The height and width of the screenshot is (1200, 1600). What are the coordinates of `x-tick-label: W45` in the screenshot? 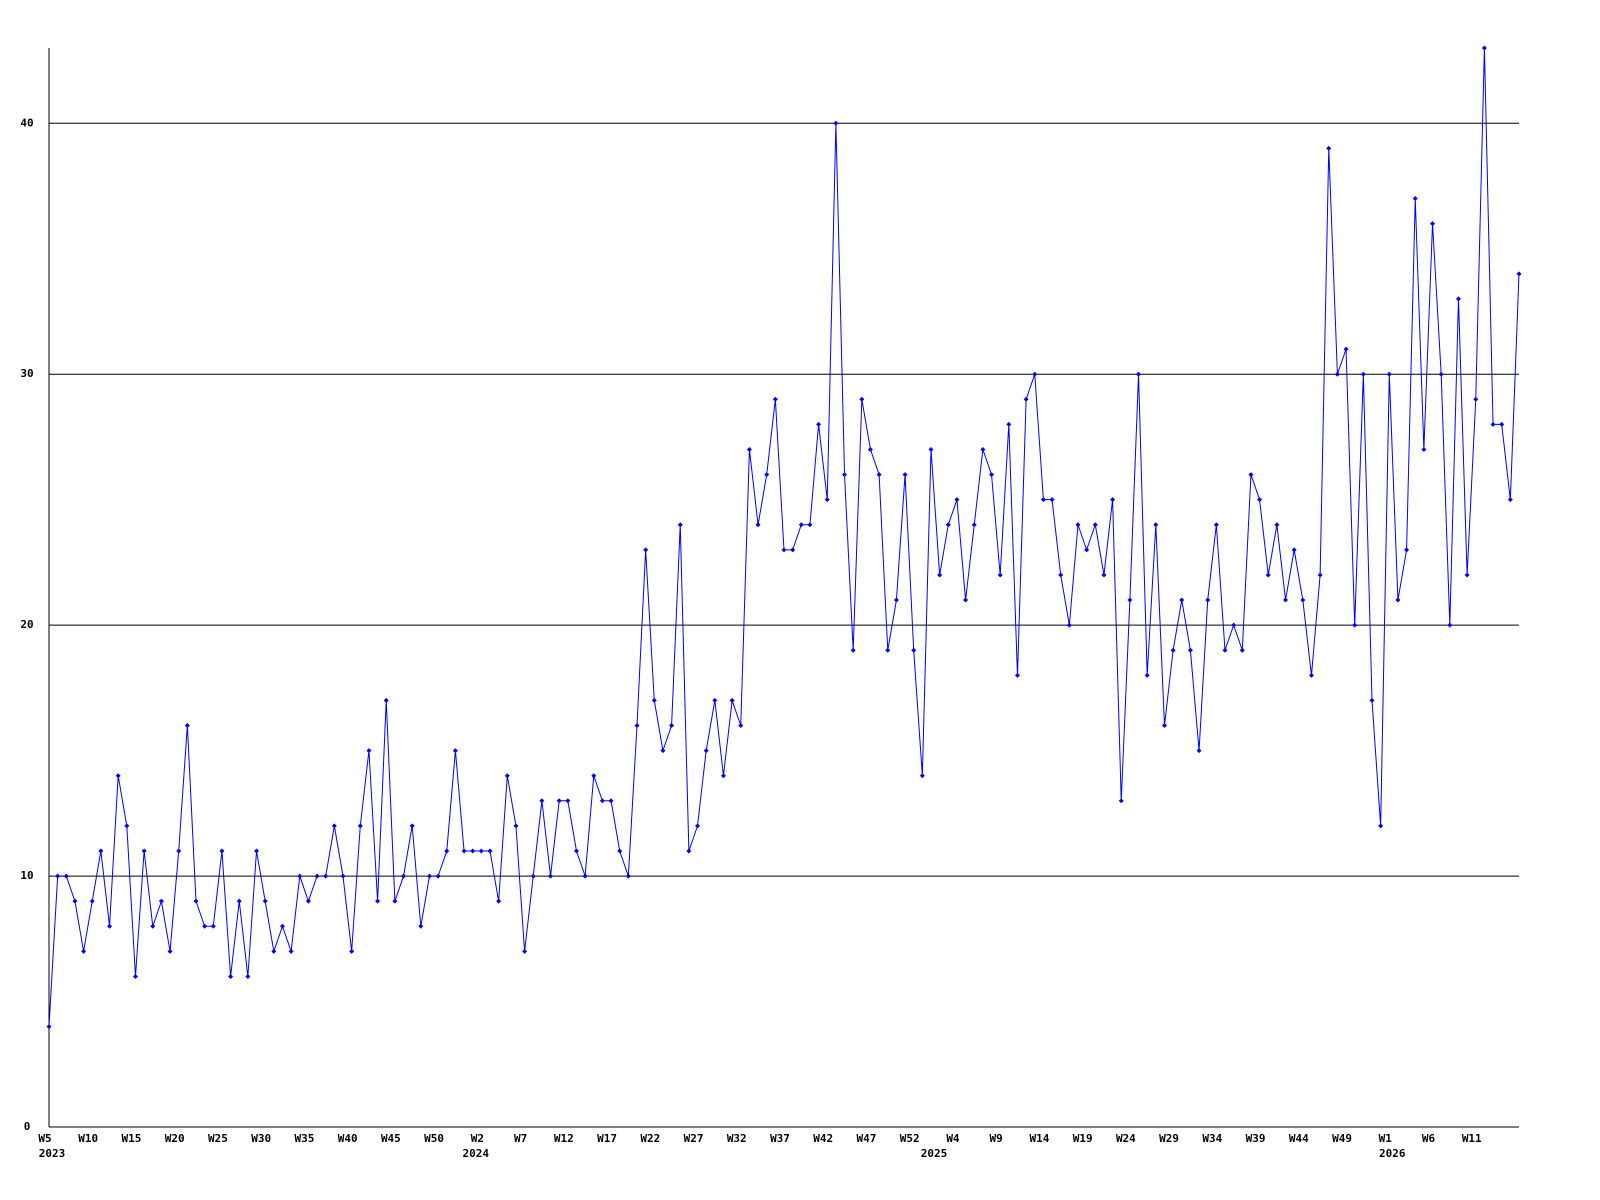 It's located at (391, 1138).